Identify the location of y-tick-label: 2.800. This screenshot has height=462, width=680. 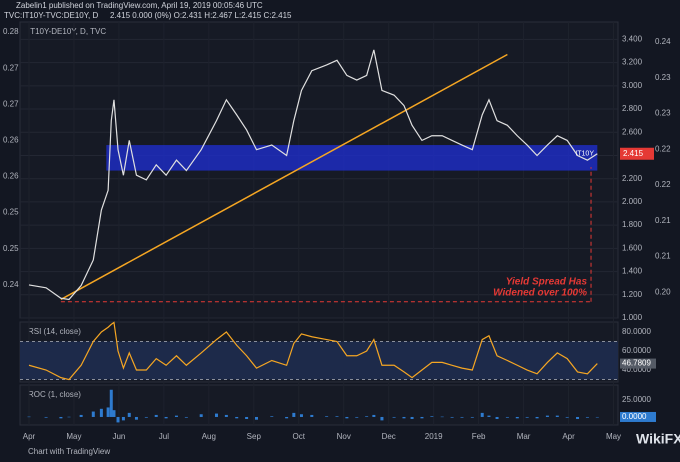
(632, 108).